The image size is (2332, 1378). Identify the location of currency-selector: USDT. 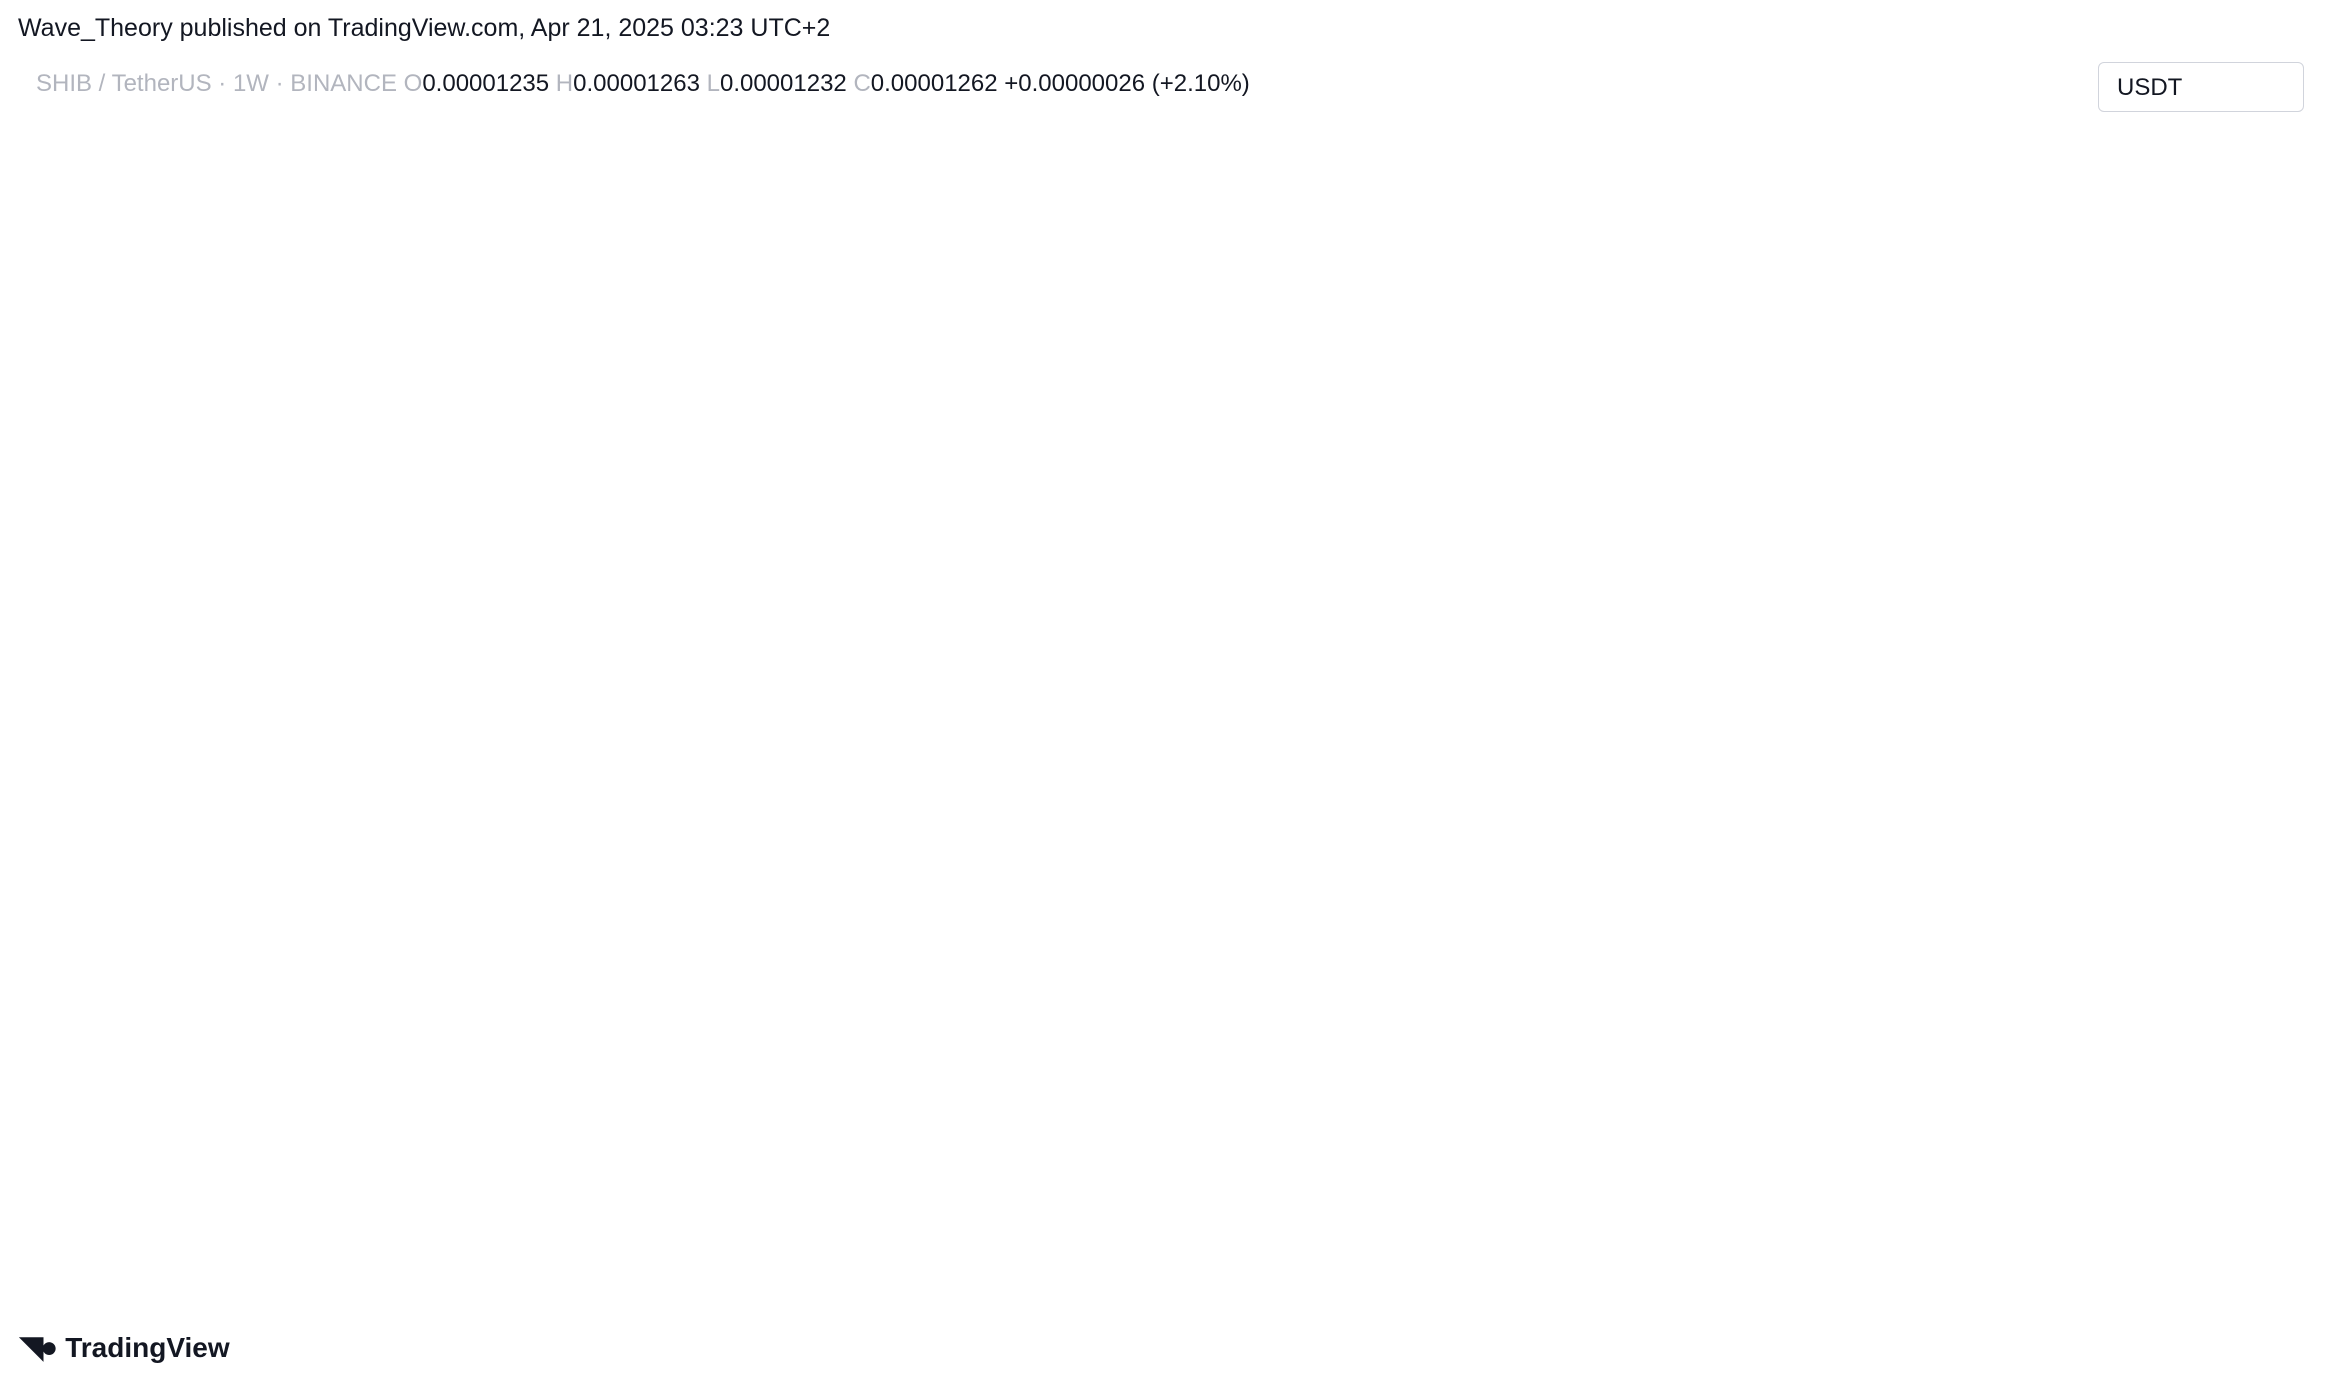
(2201, 87).